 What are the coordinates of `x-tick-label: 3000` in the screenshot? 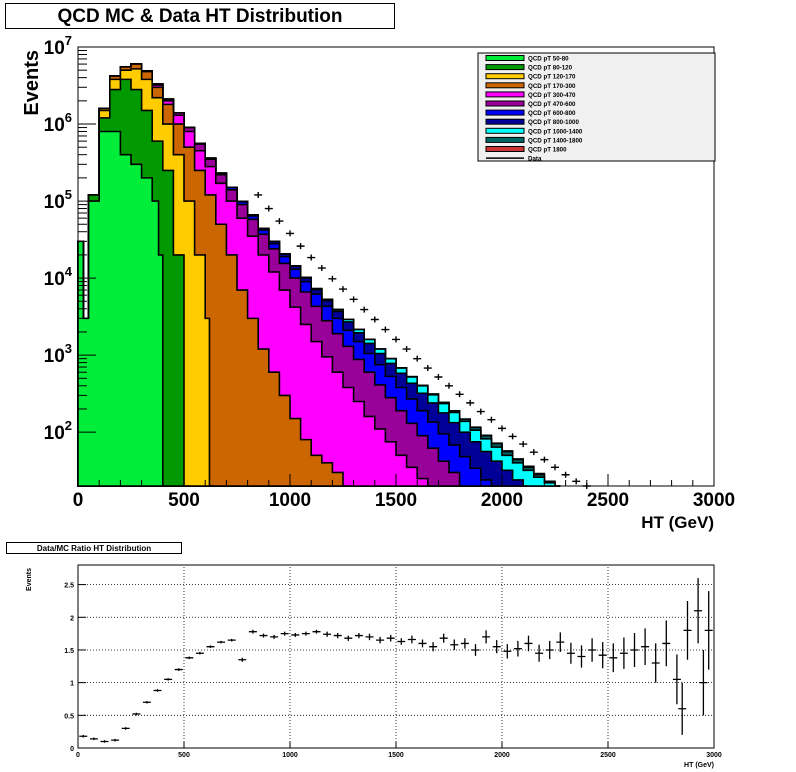 It's located at (714, 500).